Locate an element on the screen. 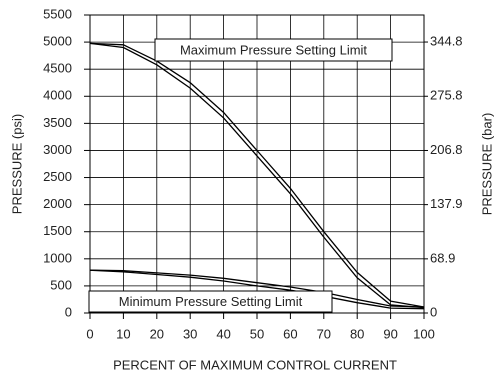  x-tick-label: 70 is located at coordinates (324, 333).